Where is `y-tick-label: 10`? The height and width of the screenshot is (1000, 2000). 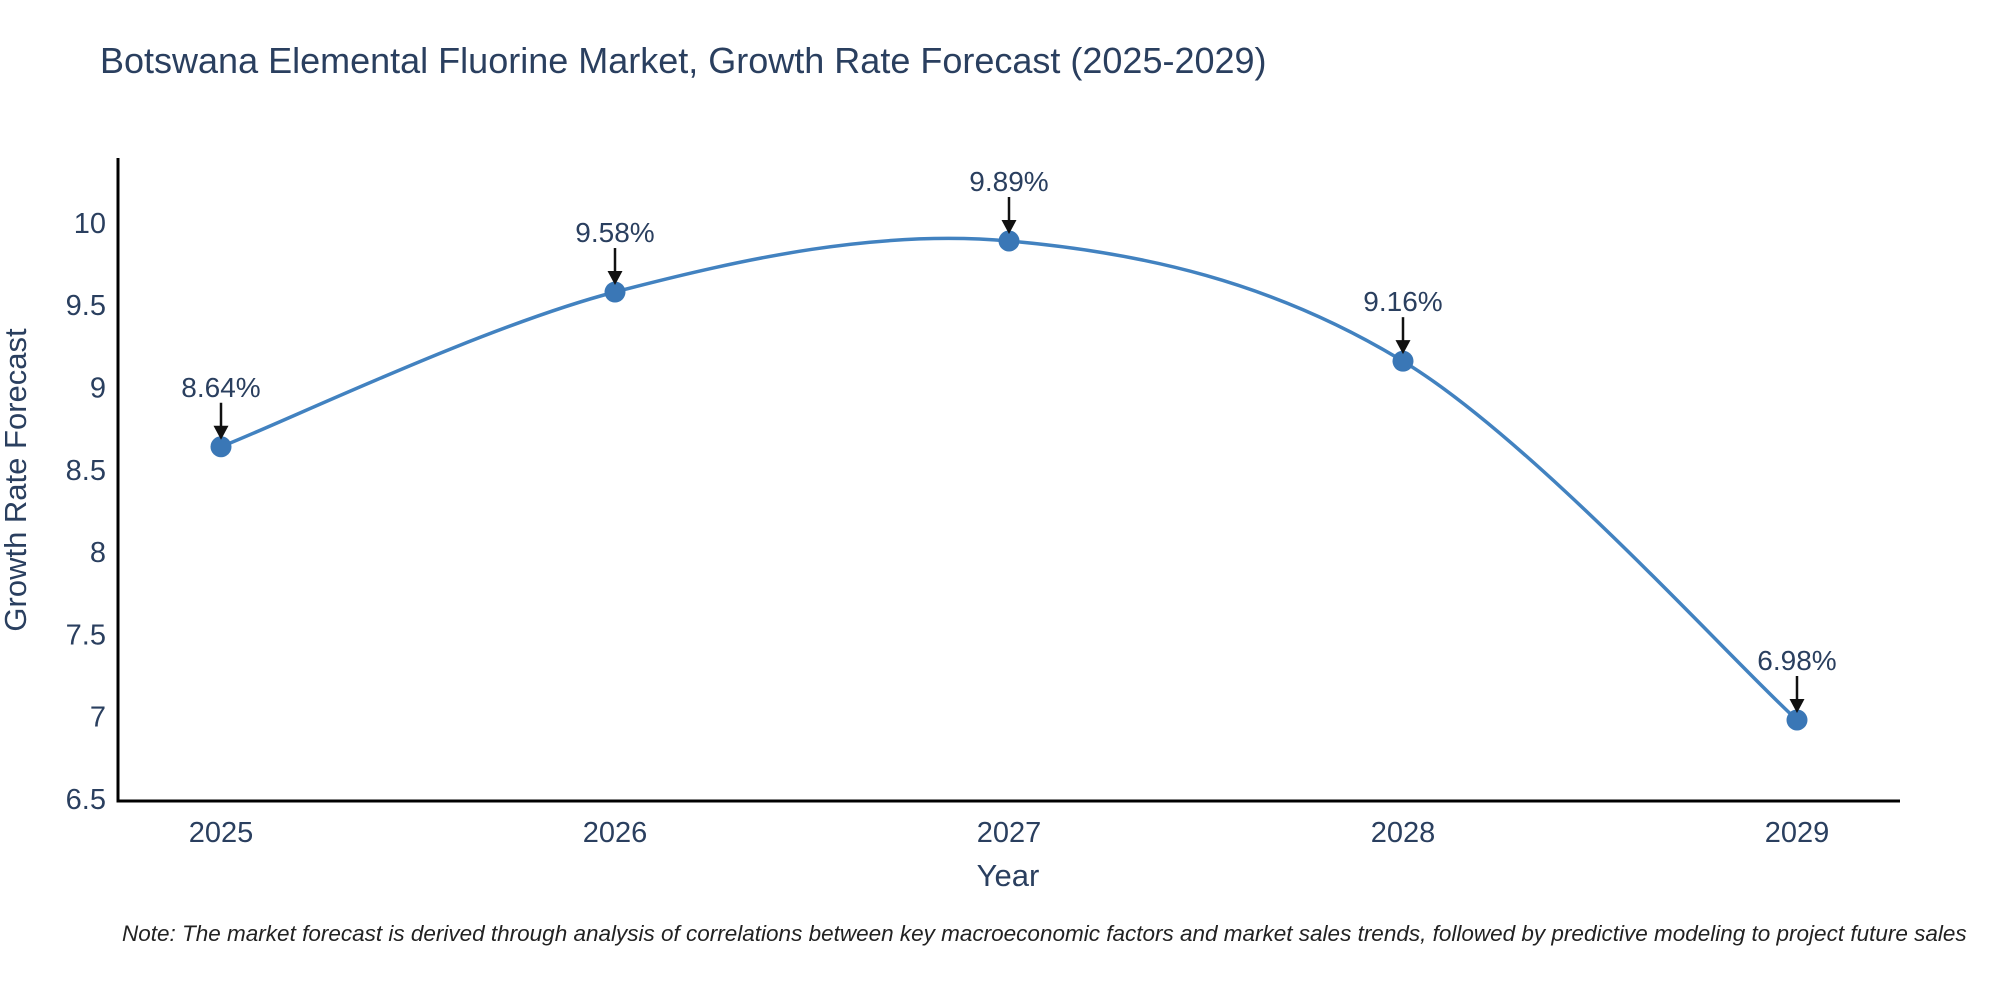 y-tick-label: 10 is located at coordinates (90, 224).